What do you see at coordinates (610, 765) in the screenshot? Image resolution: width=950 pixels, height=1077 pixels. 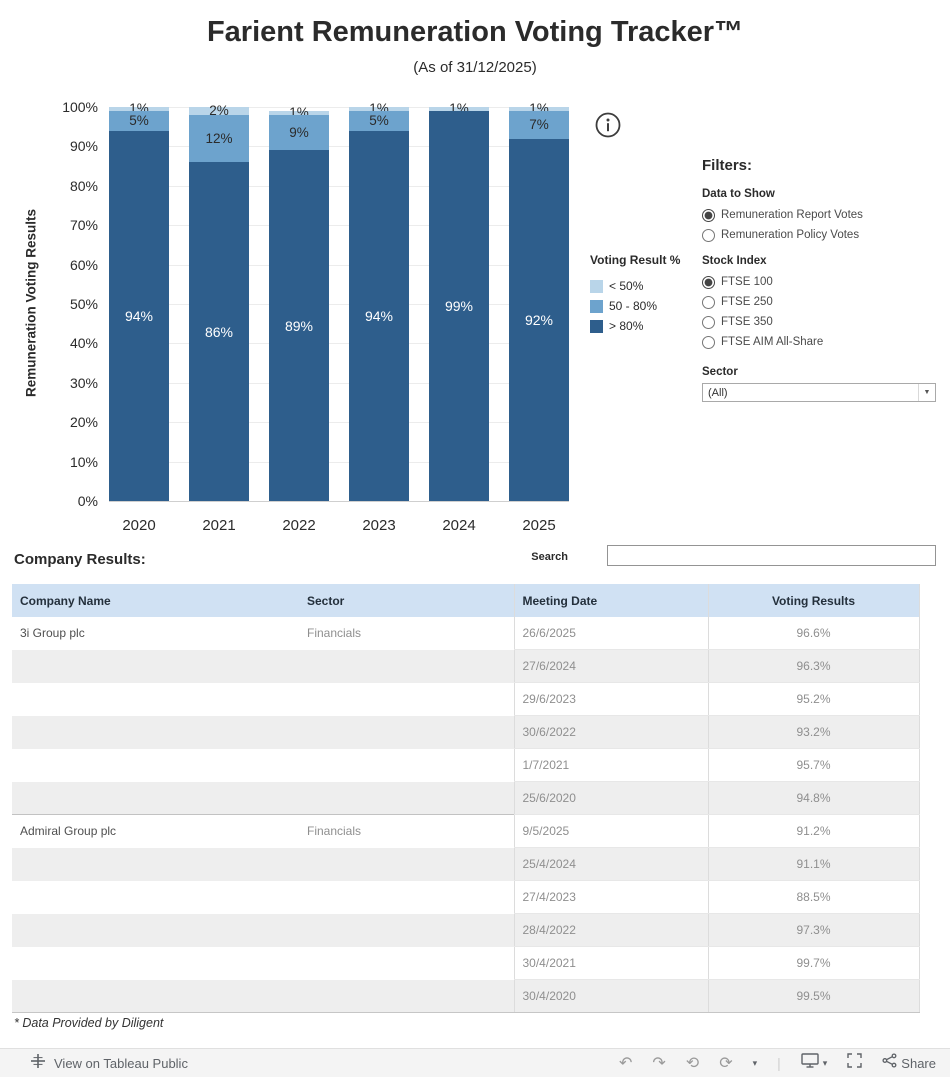 I see `cell-meeting-date: 1/7/2021` at bounding box center [610, 765].